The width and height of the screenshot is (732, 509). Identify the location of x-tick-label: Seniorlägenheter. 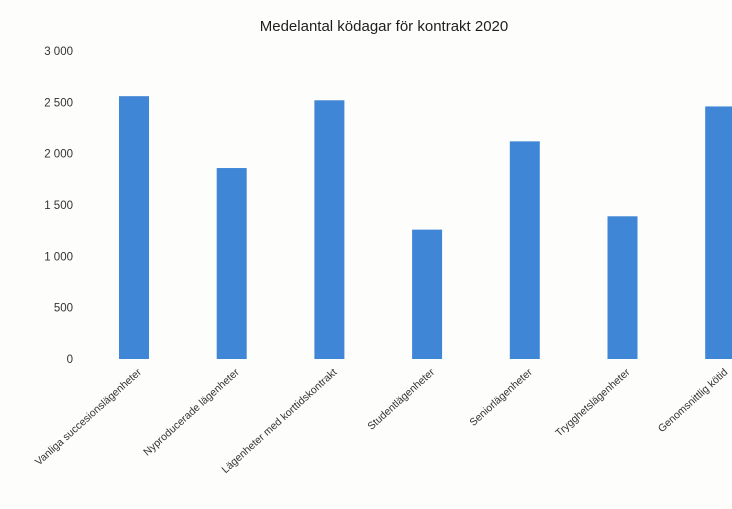
(501, 397).